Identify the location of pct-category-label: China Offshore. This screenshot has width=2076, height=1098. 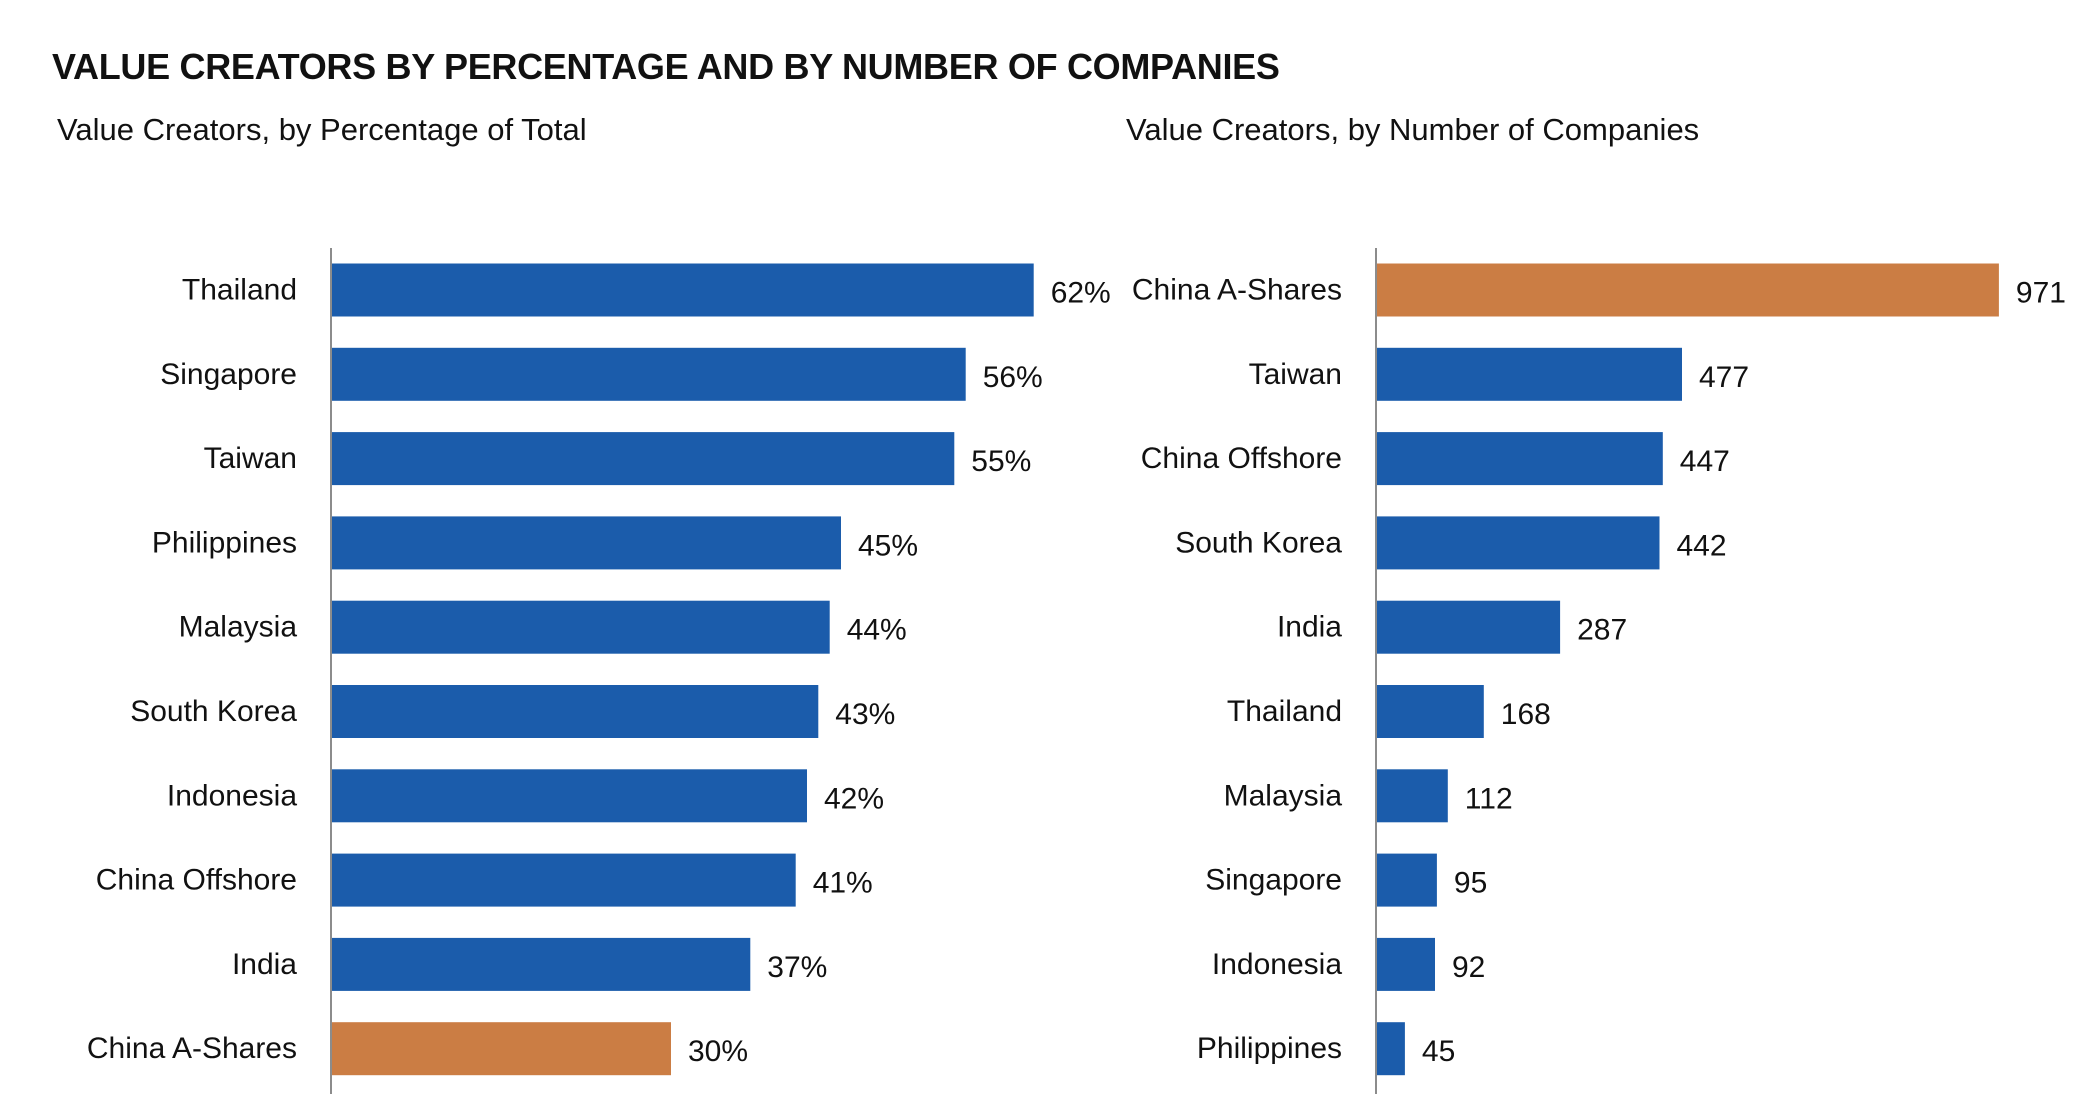
(196, 880).